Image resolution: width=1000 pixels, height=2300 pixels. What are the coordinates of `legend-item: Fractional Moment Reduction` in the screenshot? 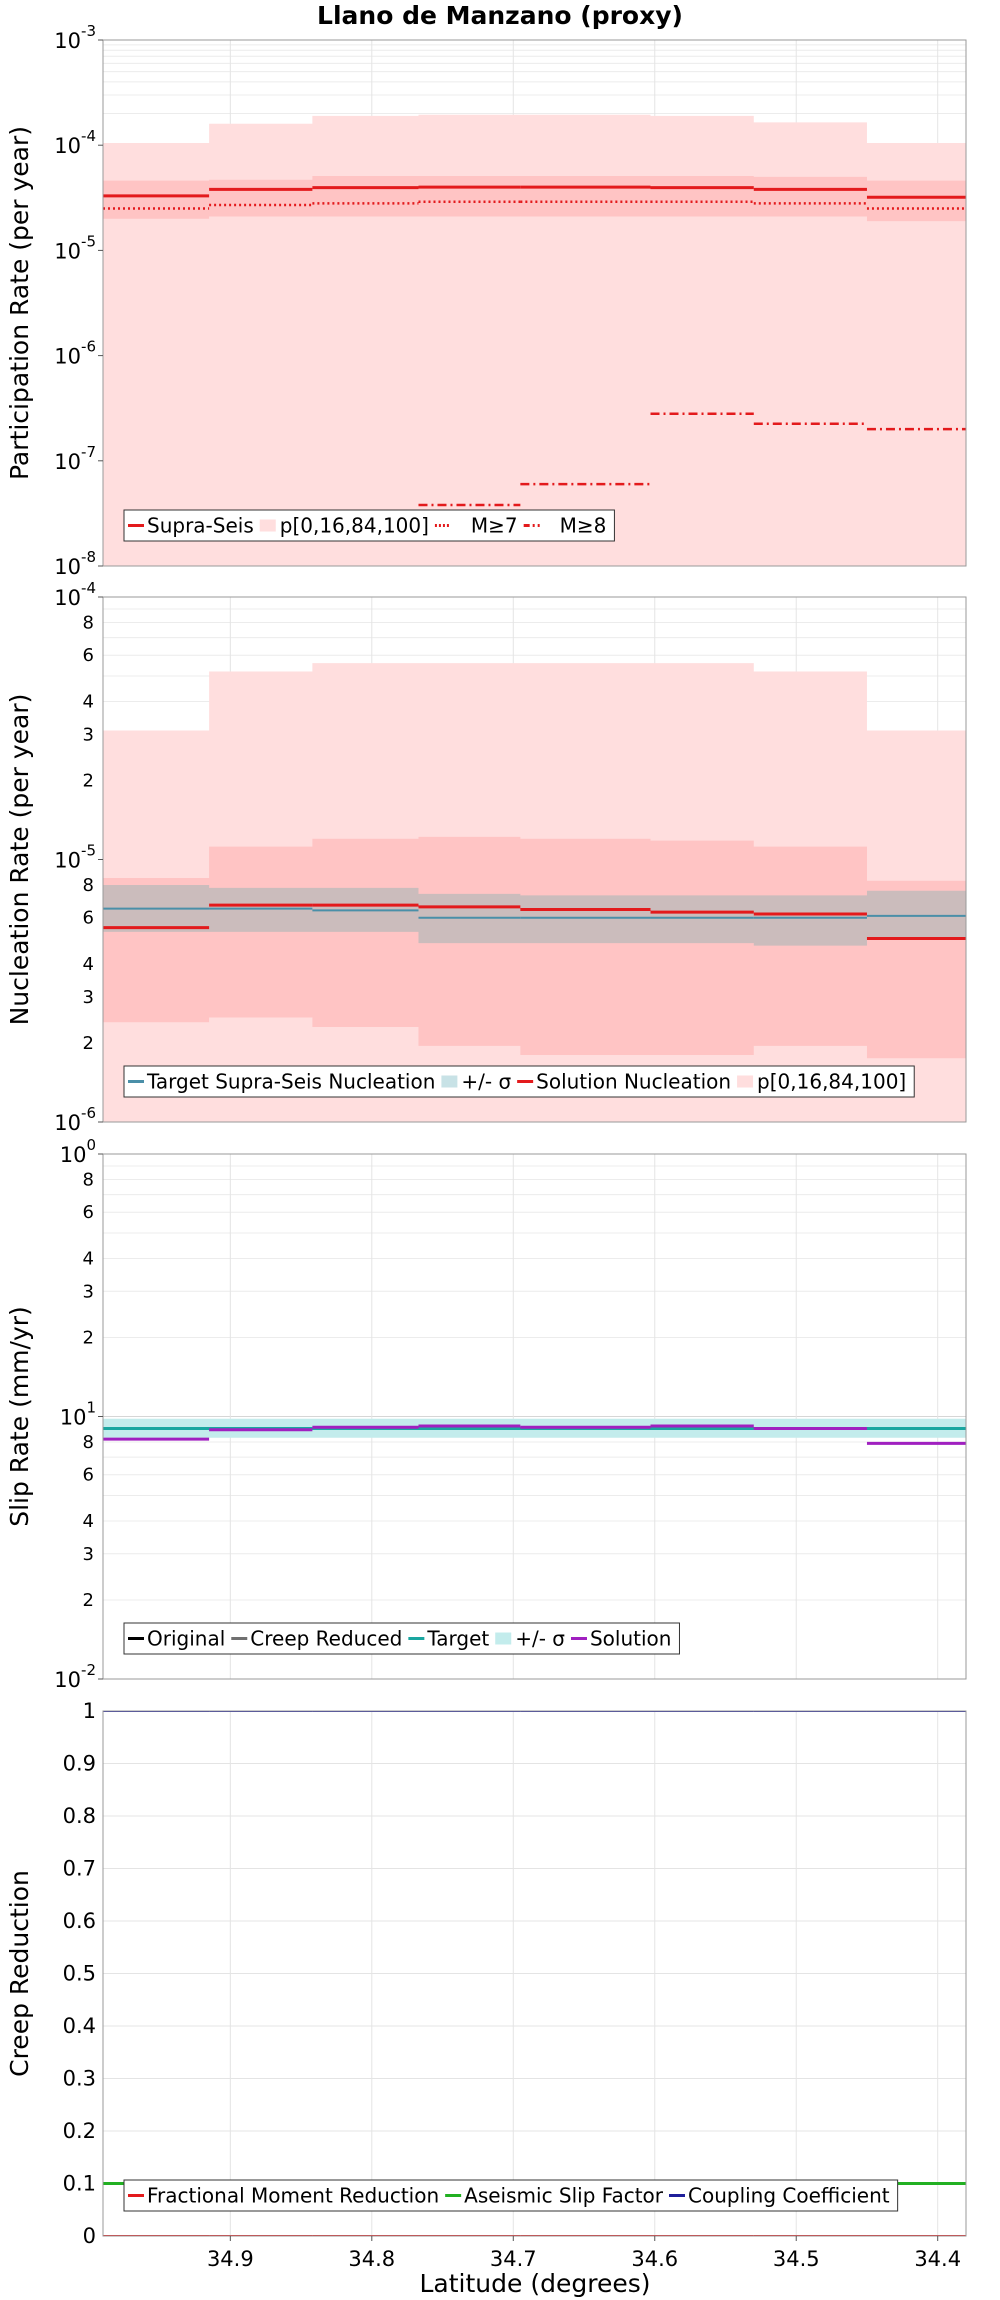 It's located at (283, 2196).